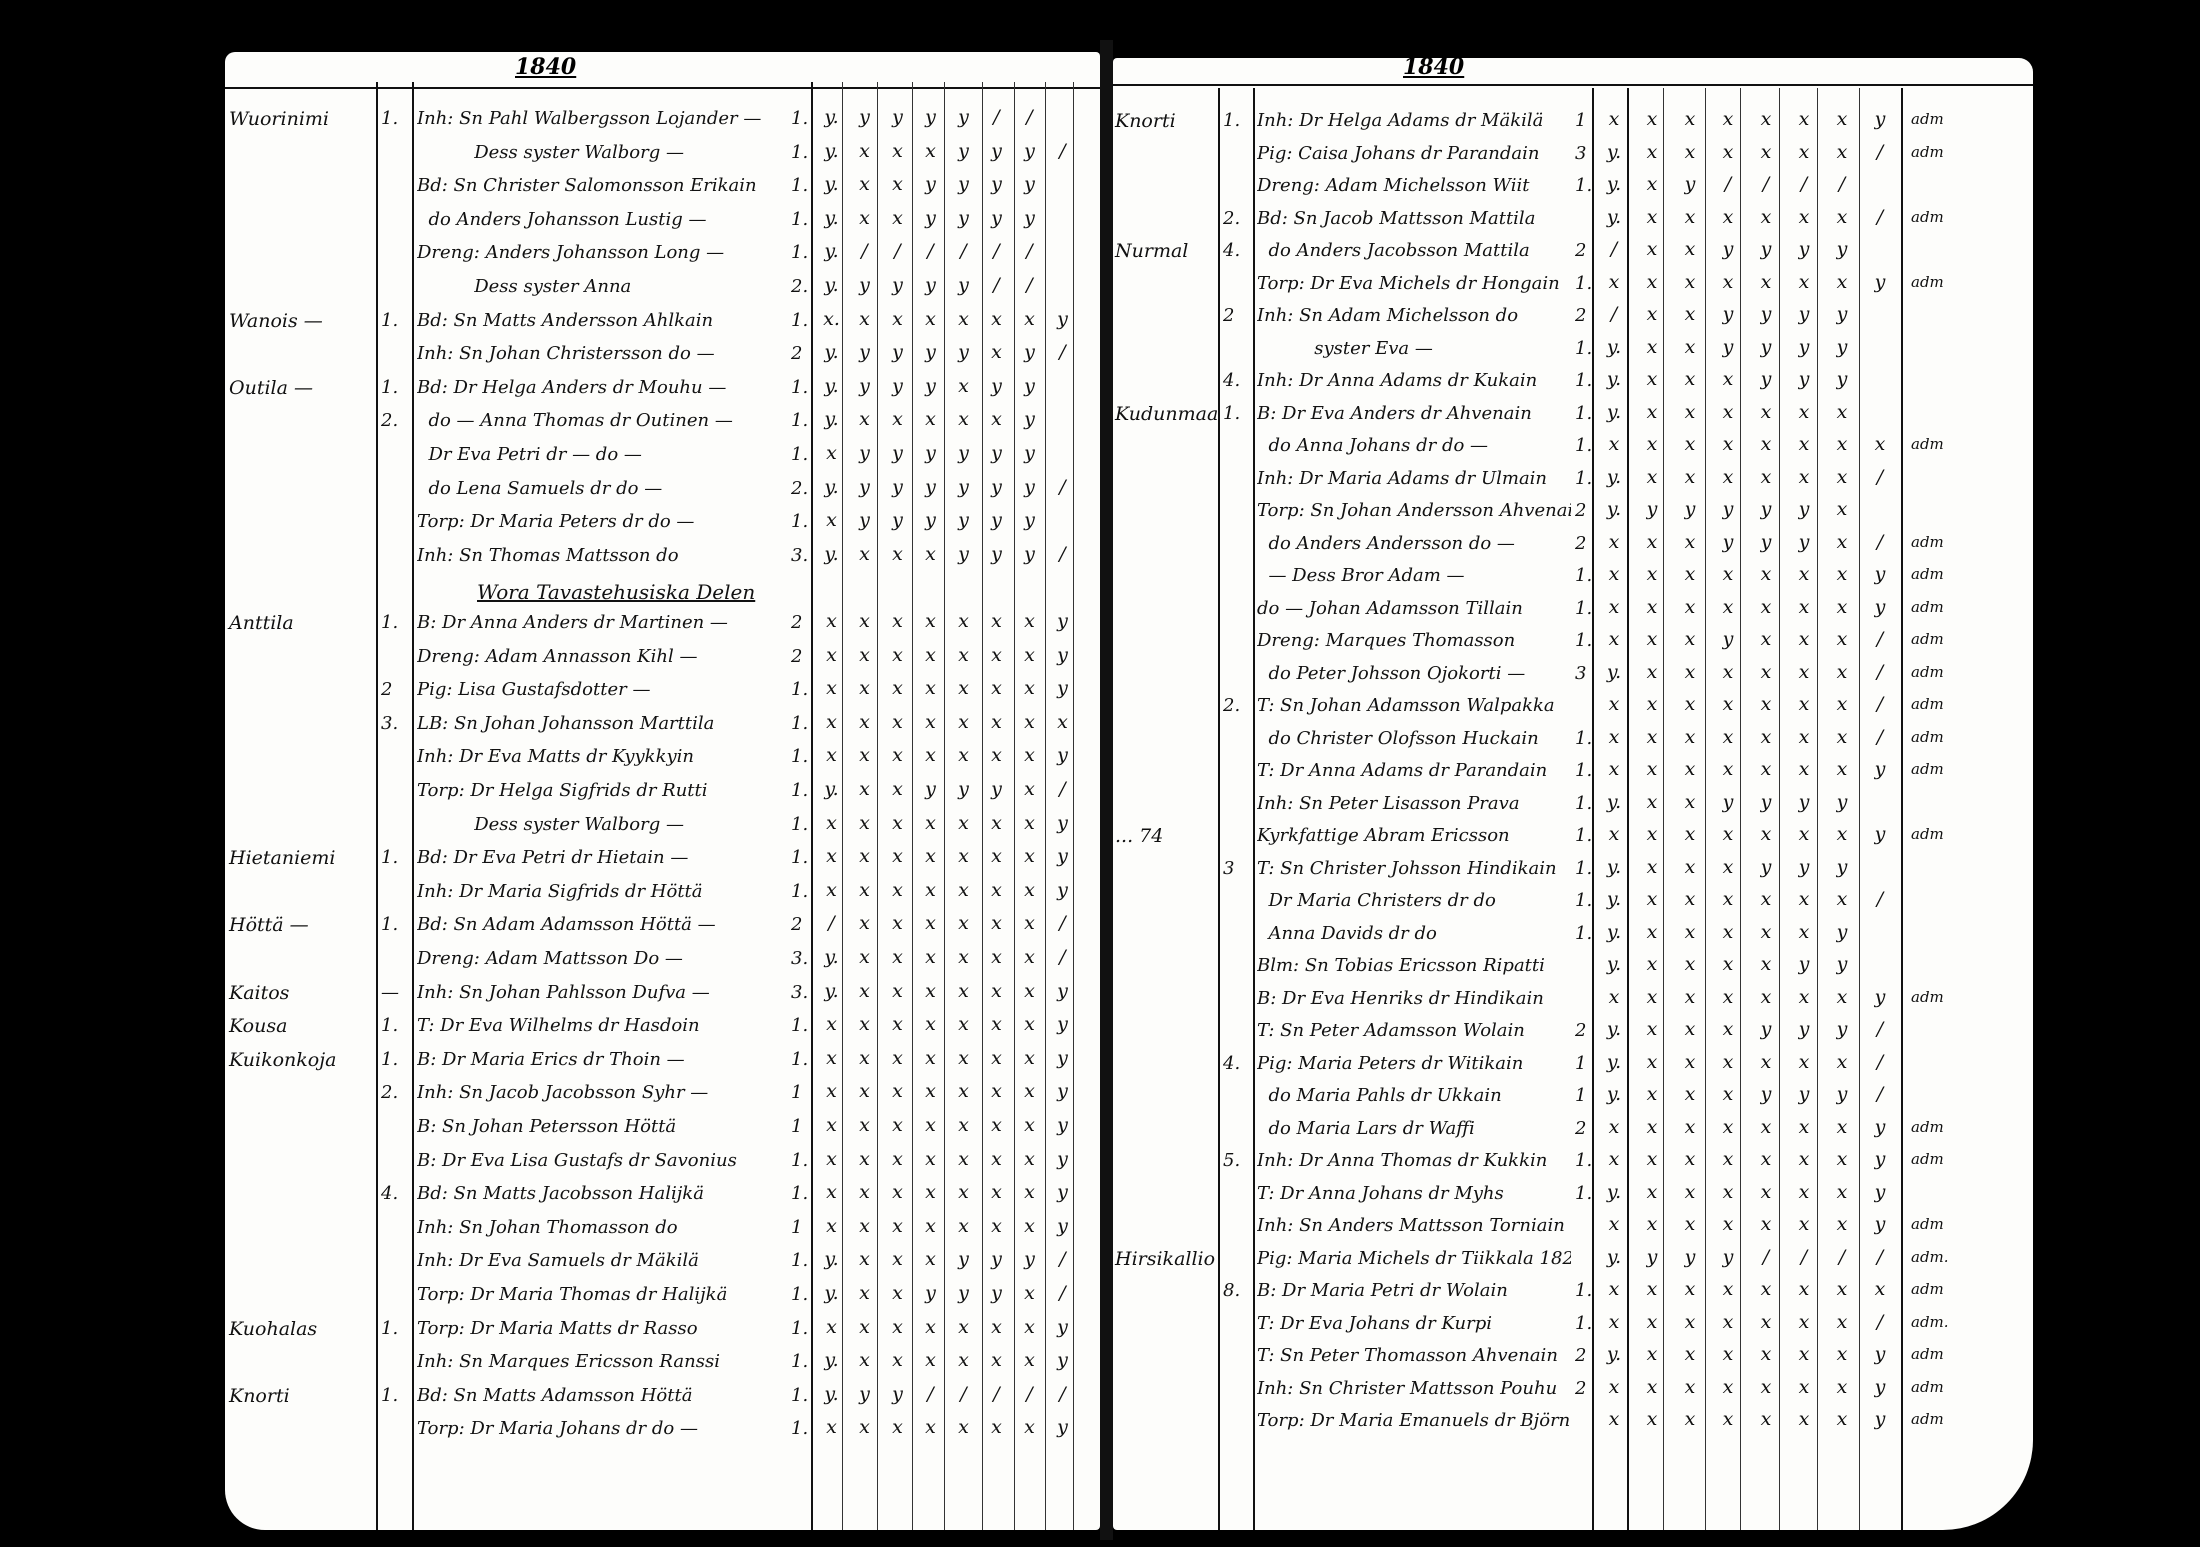  What do you see at coordinates (1232, 250) in the screenshot?
I see `household-number: 4.` at bounding box center [1232, 250].